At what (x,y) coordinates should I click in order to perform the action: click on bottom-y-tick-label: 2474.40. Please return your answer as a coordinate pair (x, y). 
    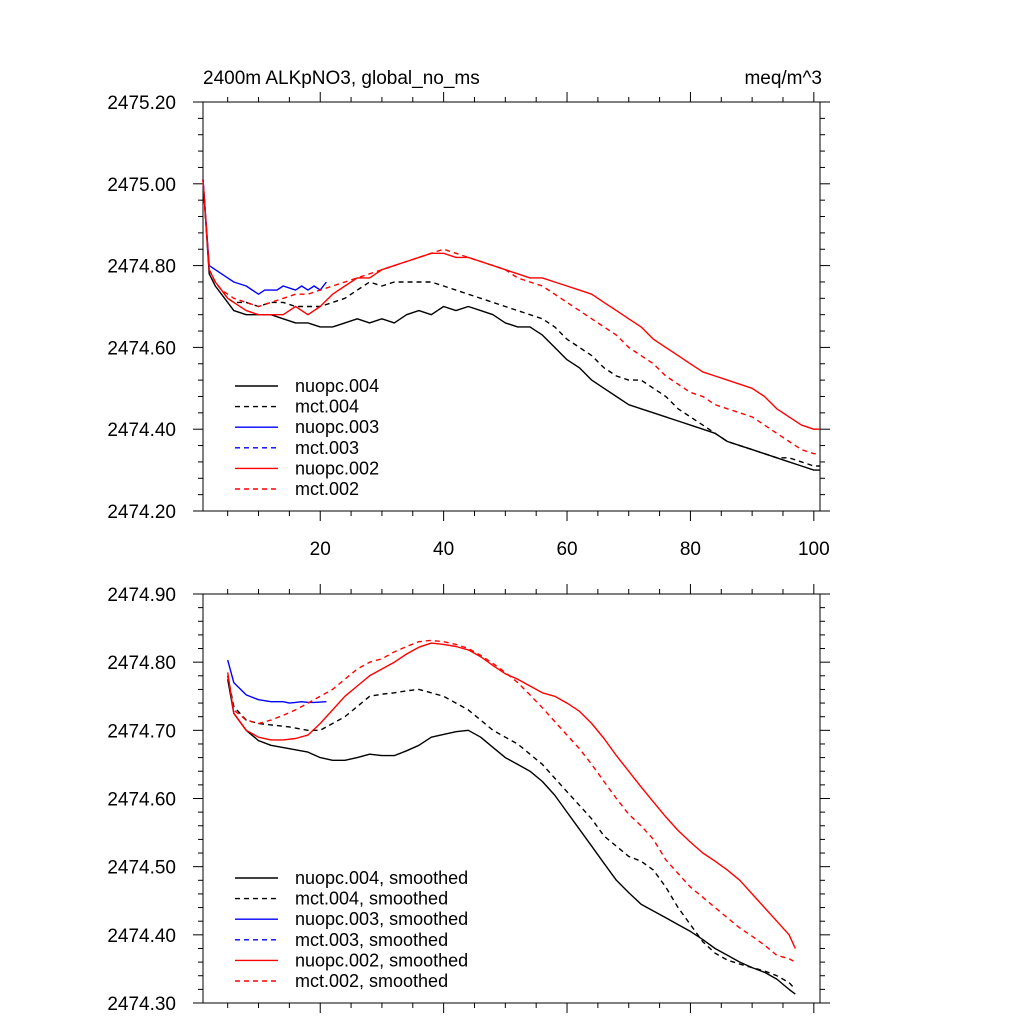
    Looking at the image, I should click on (141, 936).